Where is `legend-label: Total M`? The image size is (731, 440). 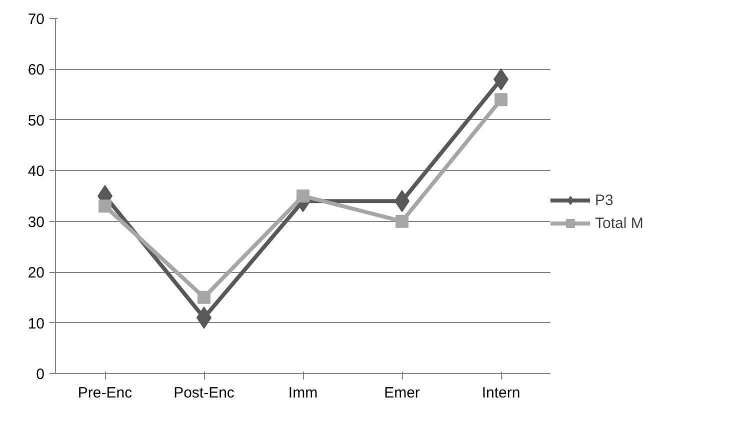
legend-label: Total M is located at coordinates (619, 223).